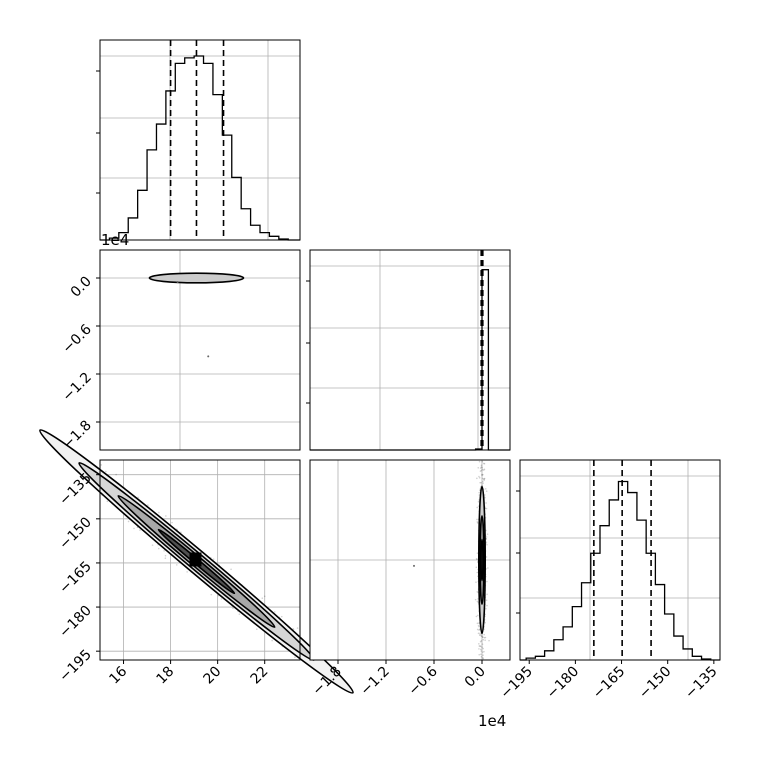 The width and height of the screenshot is (760, 760). I want to click on scatter-p1-p3-ytick-label-1: −150, so click(75, 533).